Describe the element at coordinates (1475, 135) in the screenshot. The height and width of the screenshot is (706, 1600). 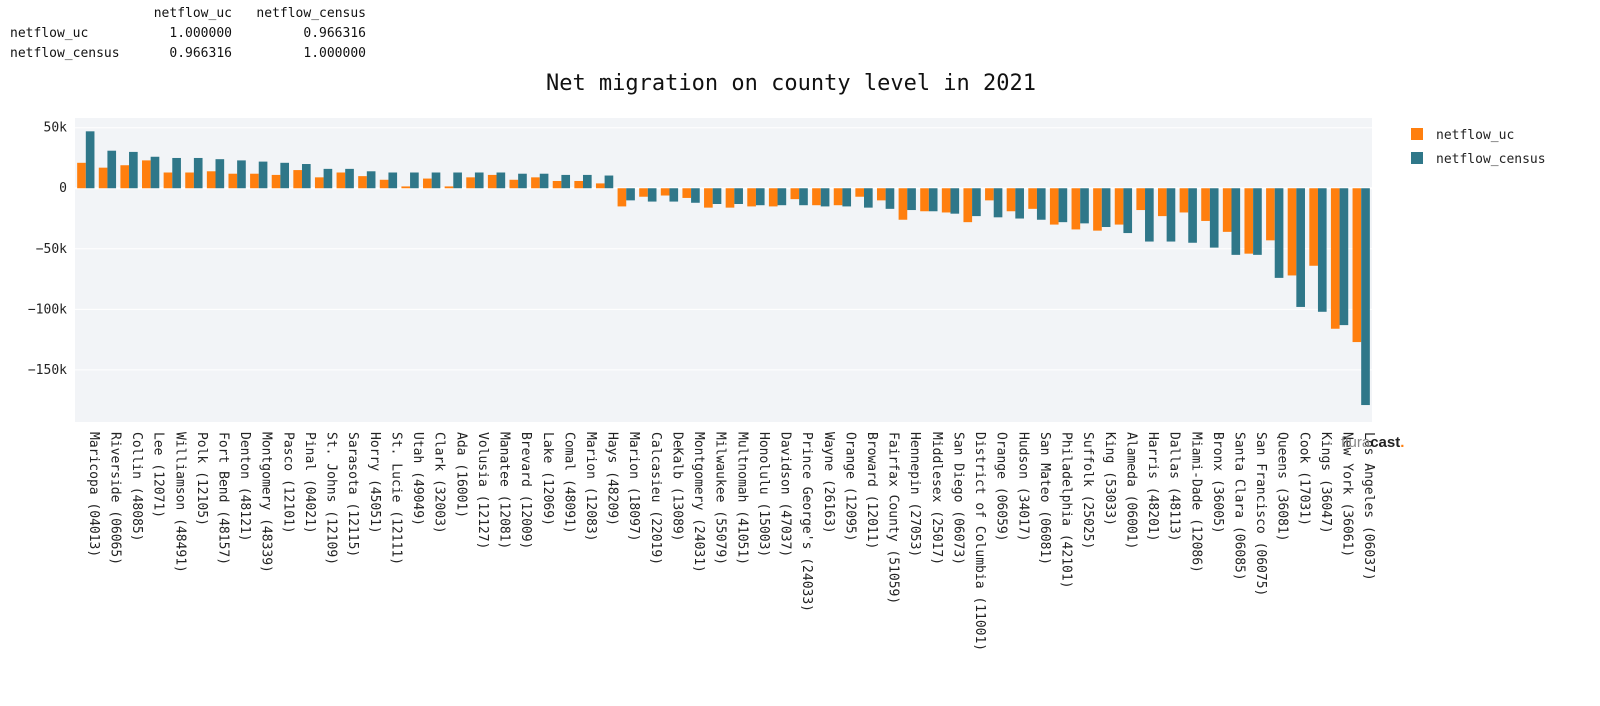
I see `legend-label: netflow_uc` at that location.